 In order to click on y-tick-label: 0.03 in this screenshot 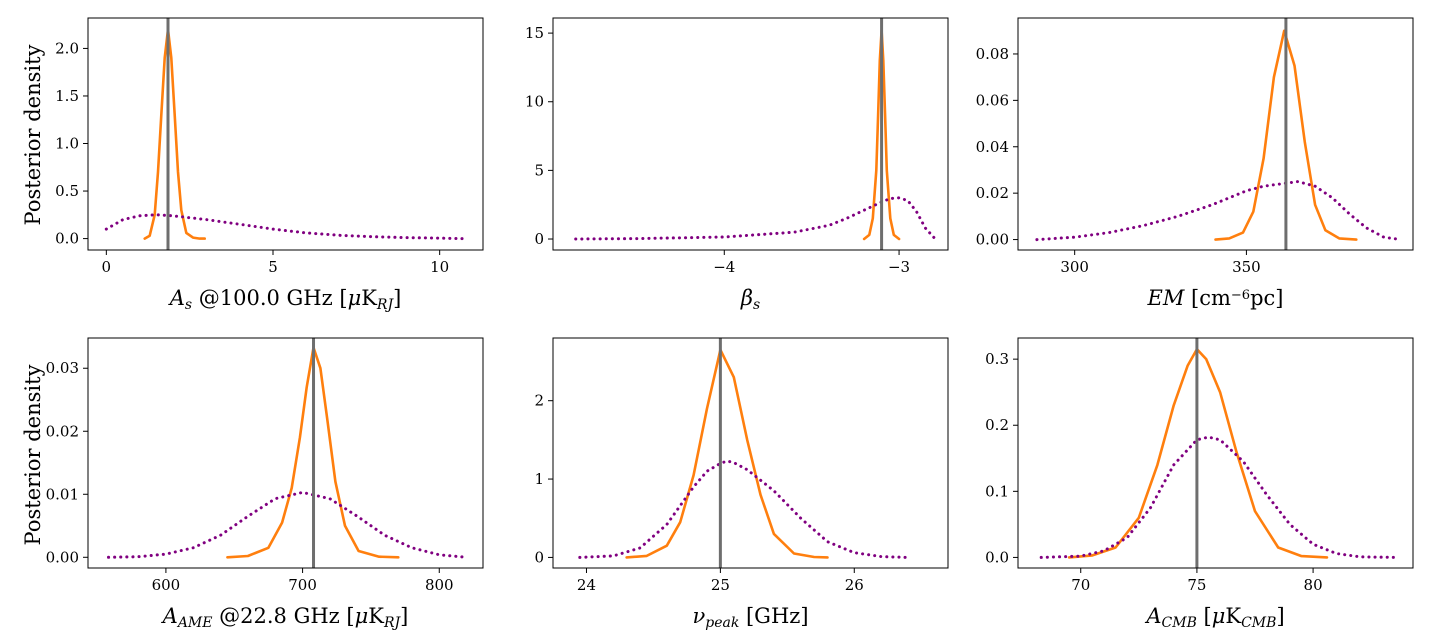, I will do `click(62, 368)`.